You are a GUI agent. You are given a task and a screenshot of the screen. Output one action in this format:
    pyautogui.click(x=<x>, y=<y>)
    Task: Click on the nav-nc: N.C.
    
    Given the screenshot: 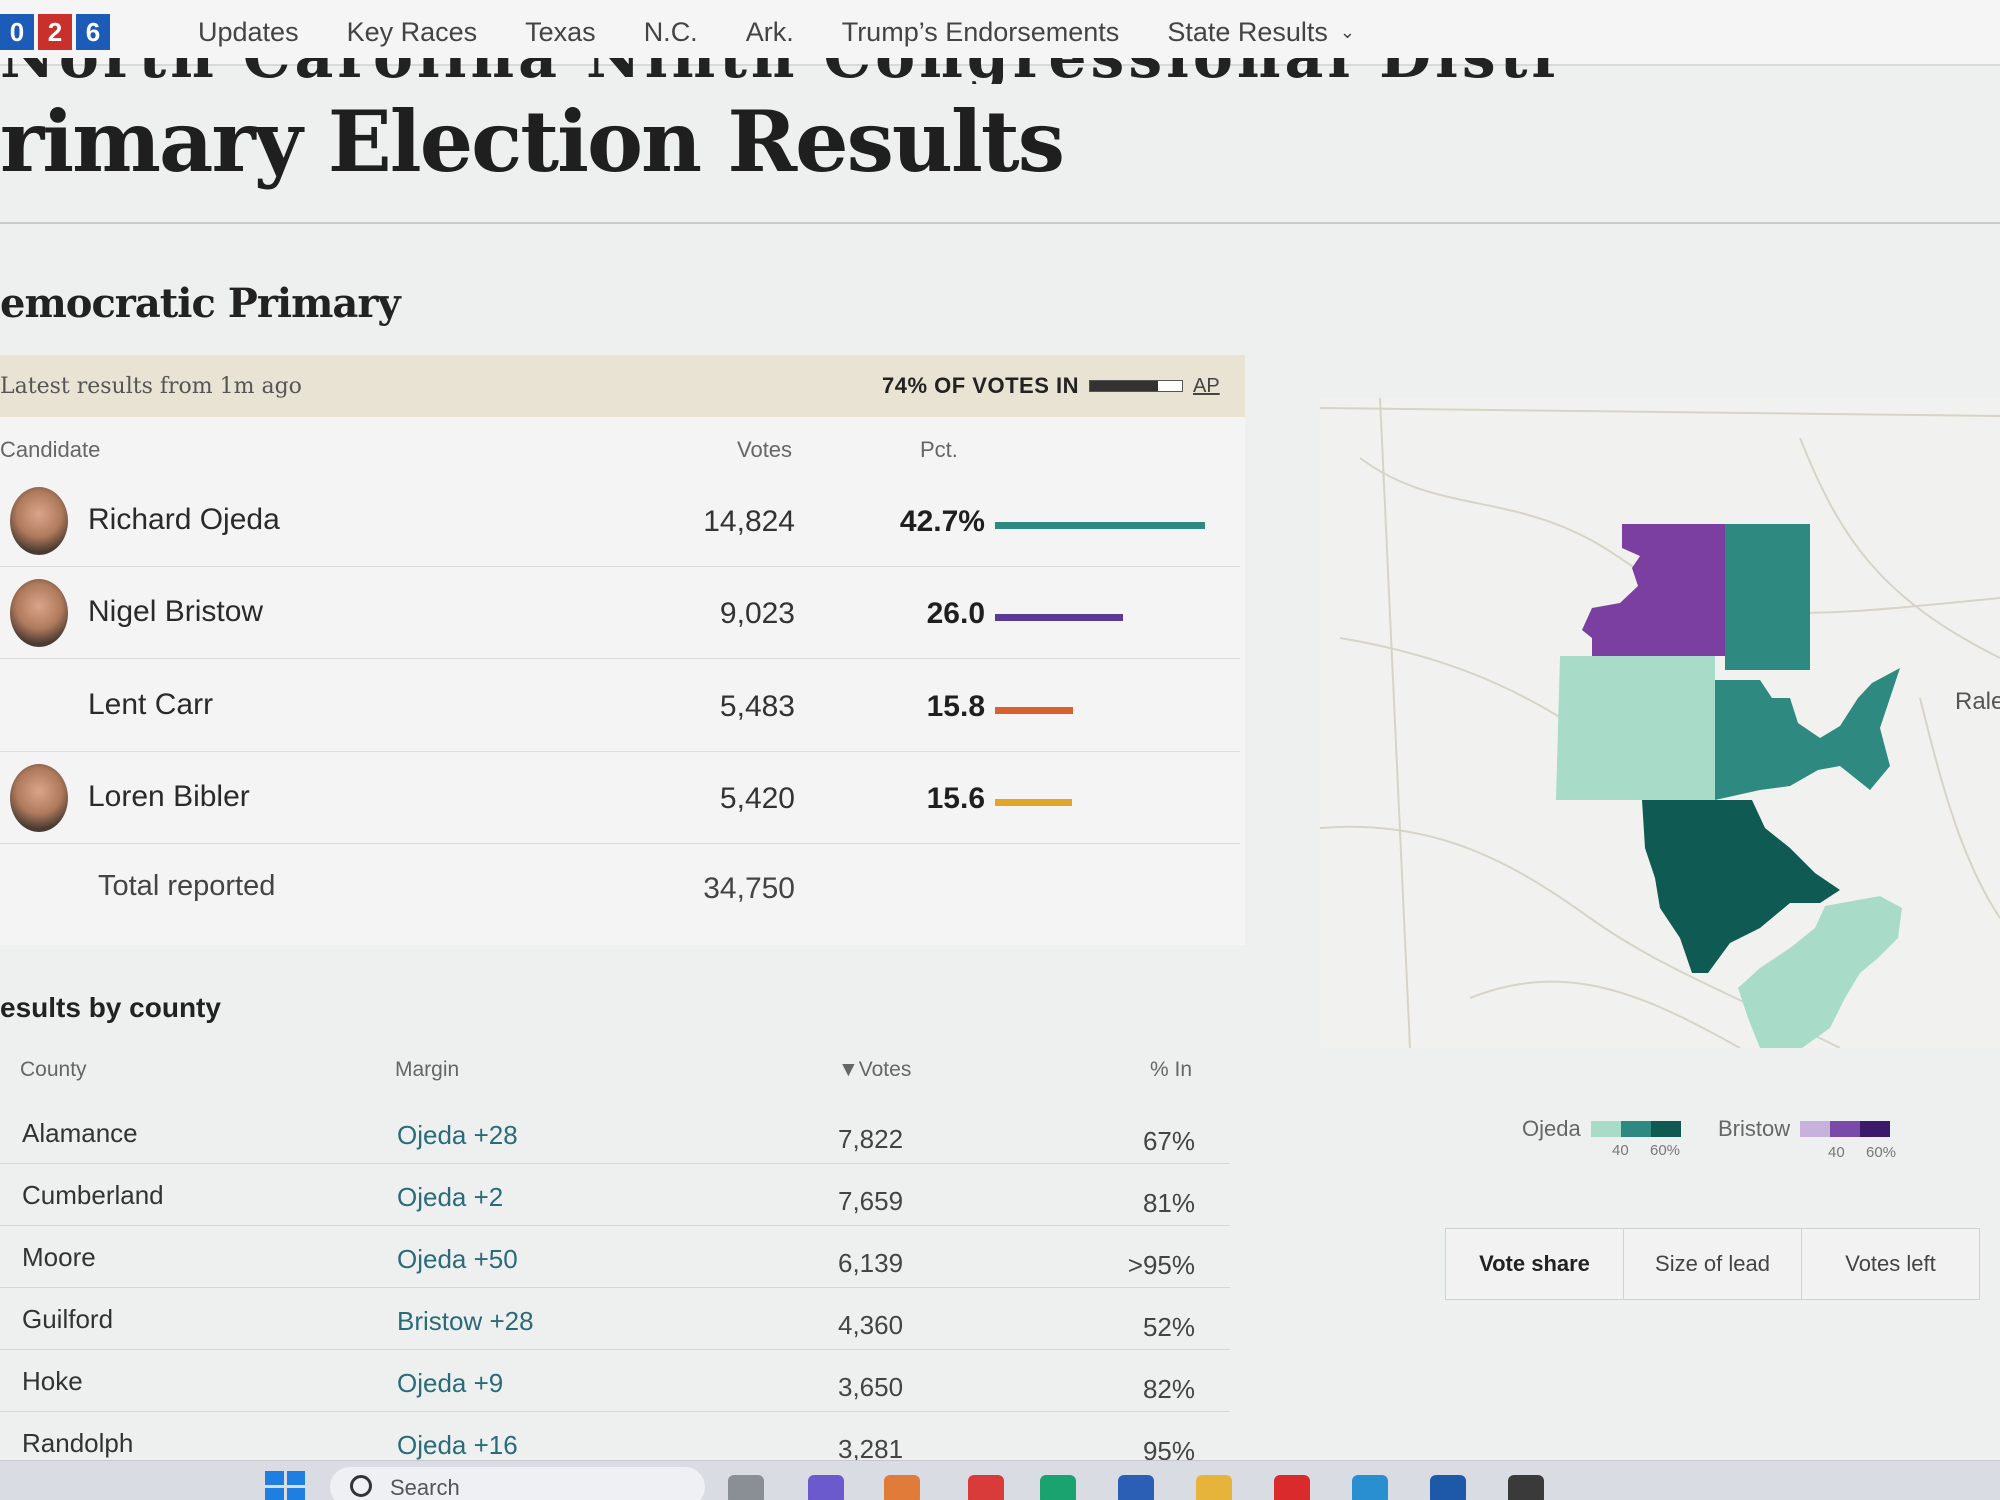 What is the action you would take?
    pyautogui.click(x=670, y=31)
    